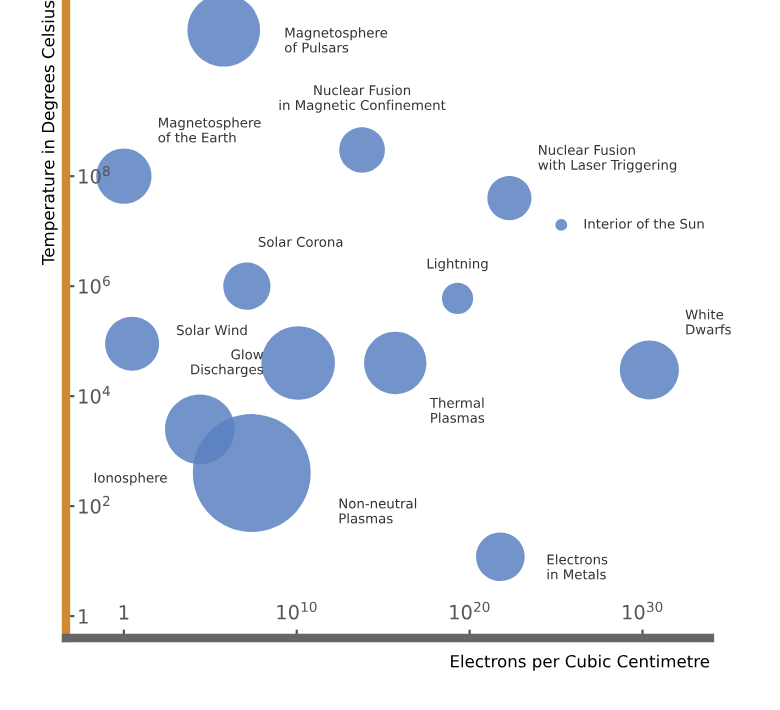 The width and height of the screenshot is (780, 710). What do you see at coordinates (580, 662) in the screenshot?
I see `x-axis-title: Electrons per Cubic Centimetre` at bounding box center [580, 662].